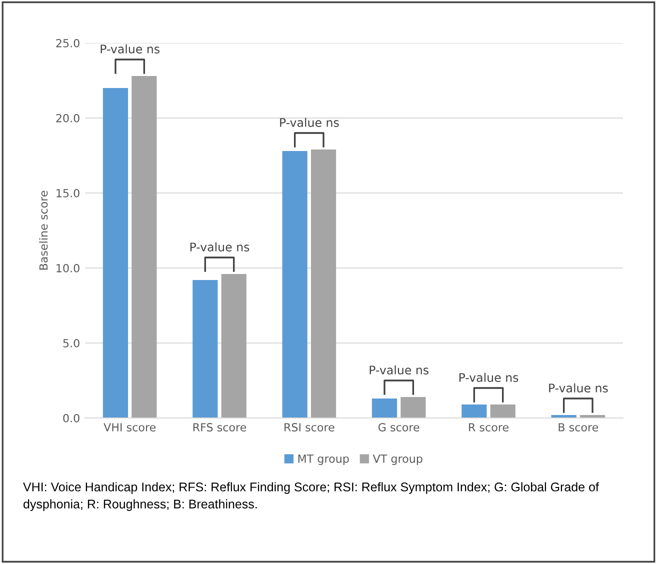 Image resolution: width=657 pixels, height=564 pixels. What do you see at coordinates (311, 496) in the screenshot?
I see `text: VHI: Voice Handicap Index; RFS: Reflux Finding Score; RSI: Reflux Symptom Index; G: Global Grade of dysphonia; R: Roughness; B: Breathiness.` at bounding box center [311, 496].